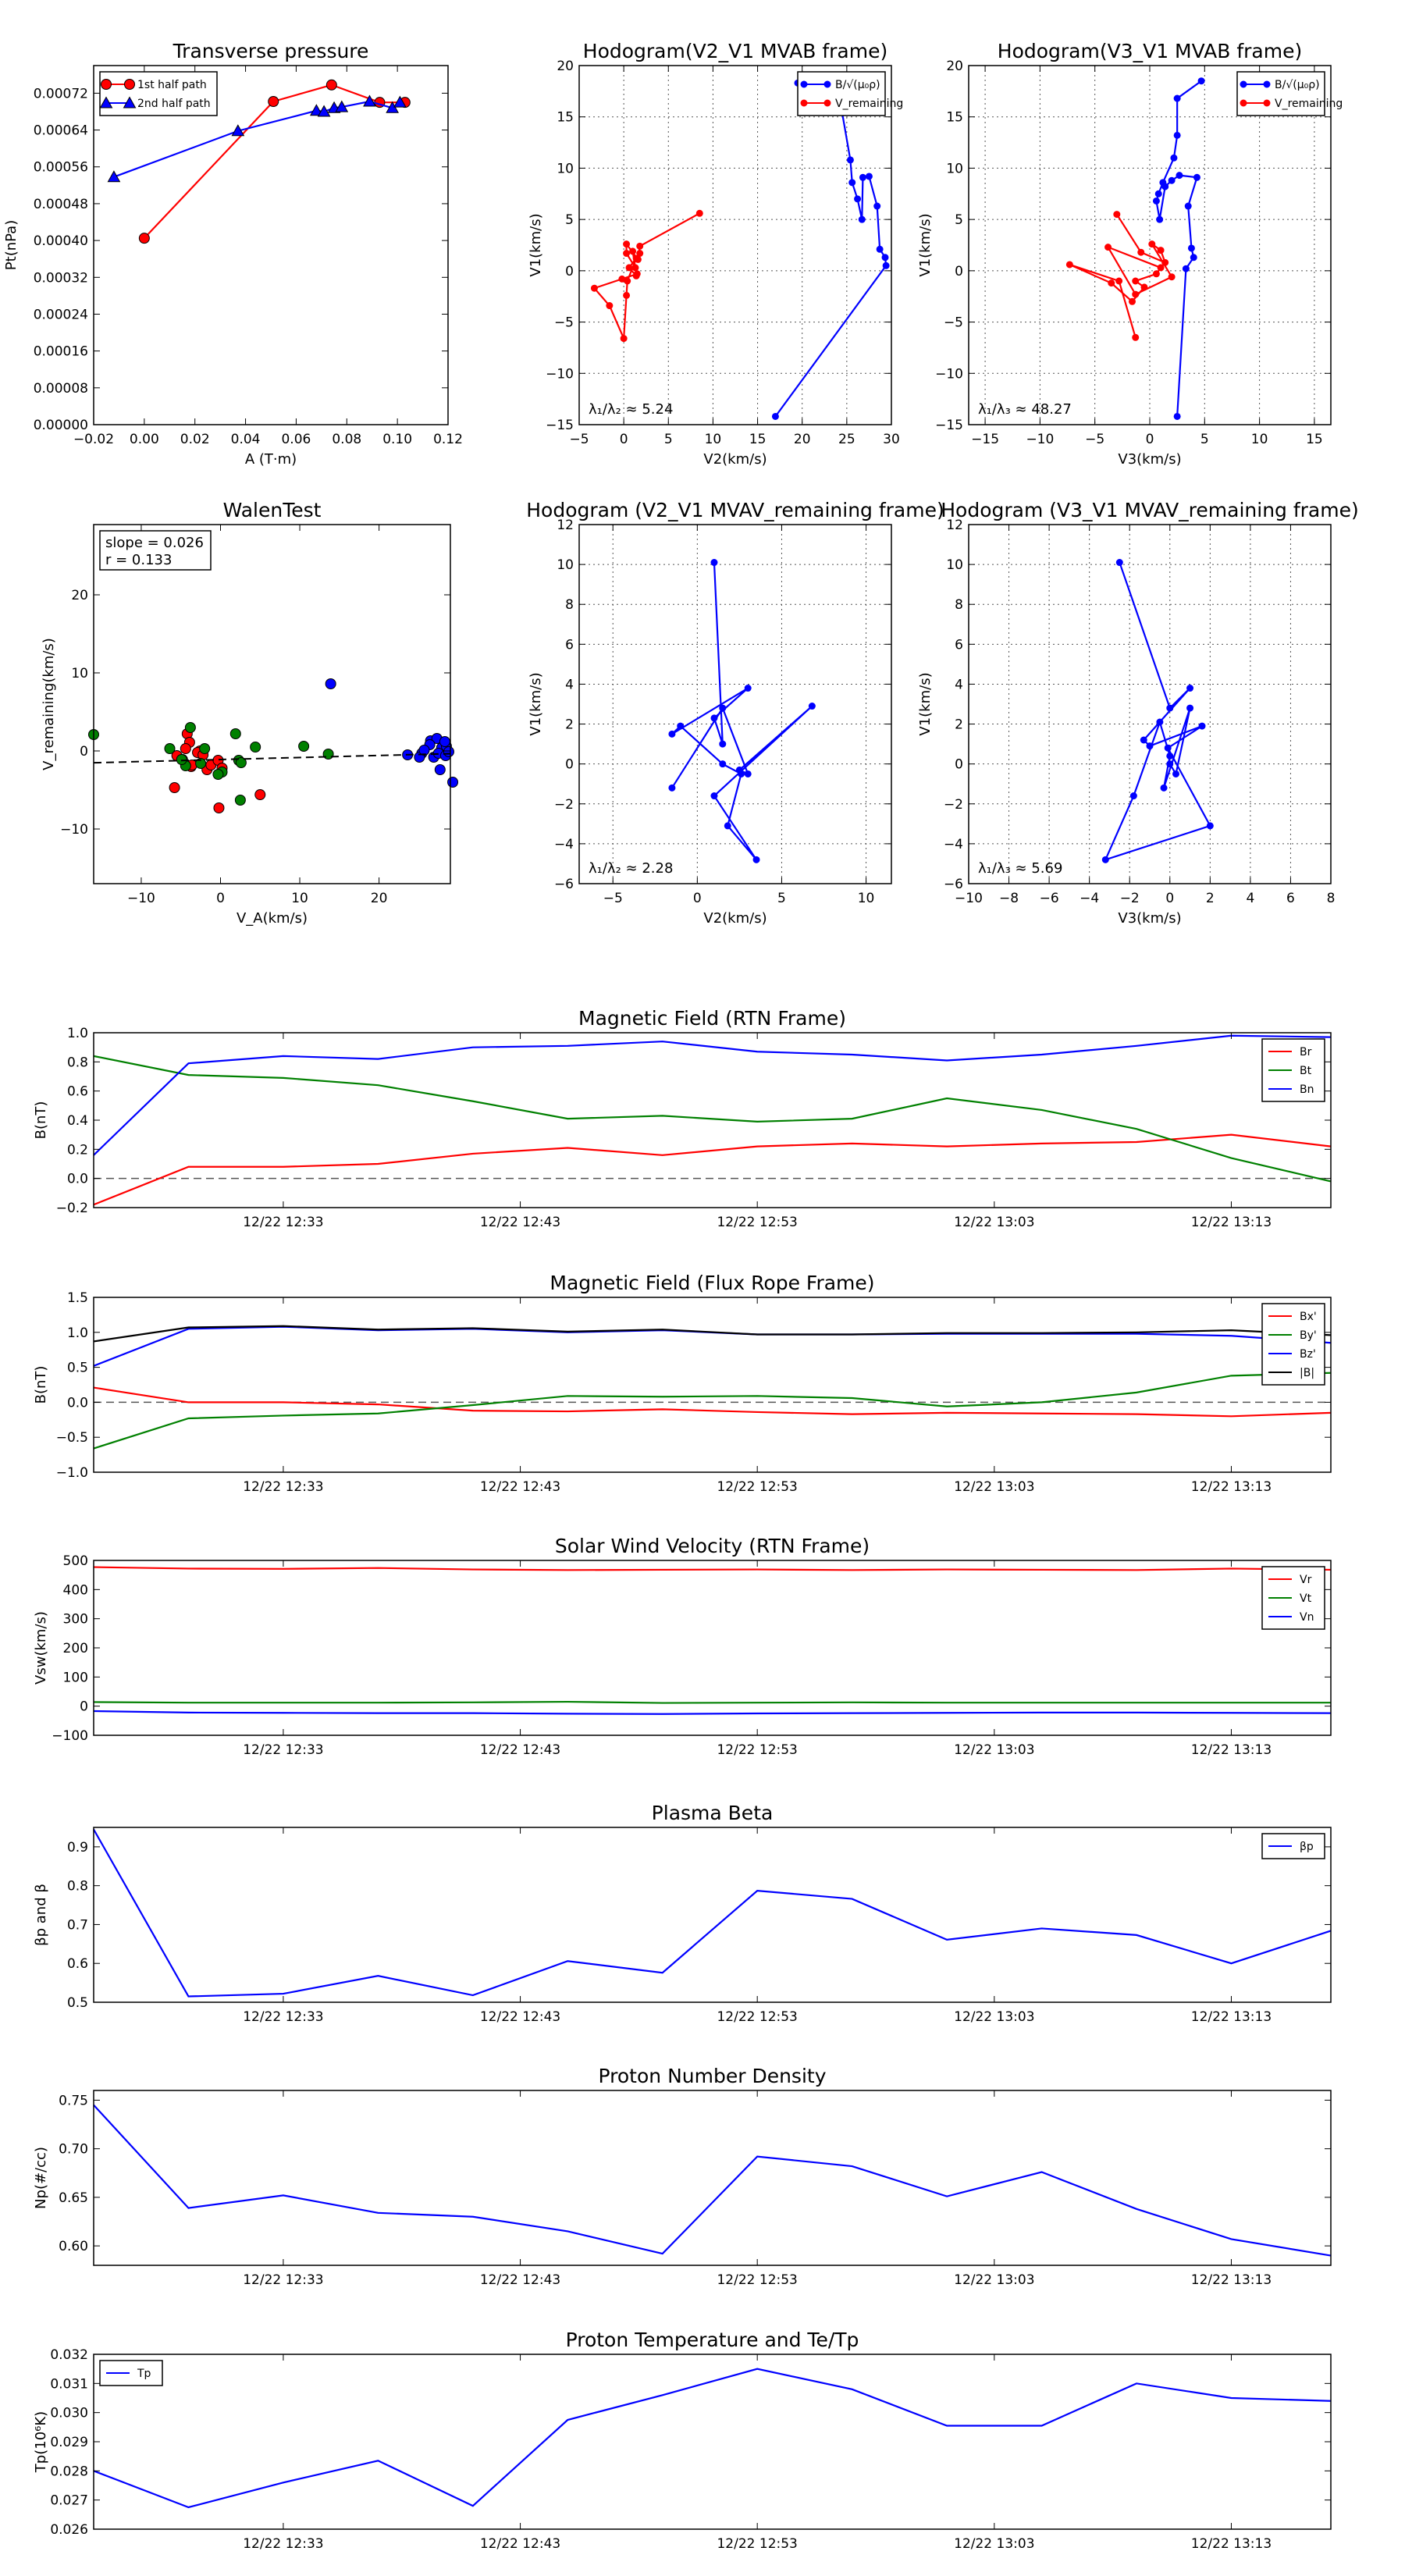 The image size is (1405, 2576). What do you see at coordinates (841, 93) in the screenshot?
I see `legend-box` at bounding box center [841, 93].